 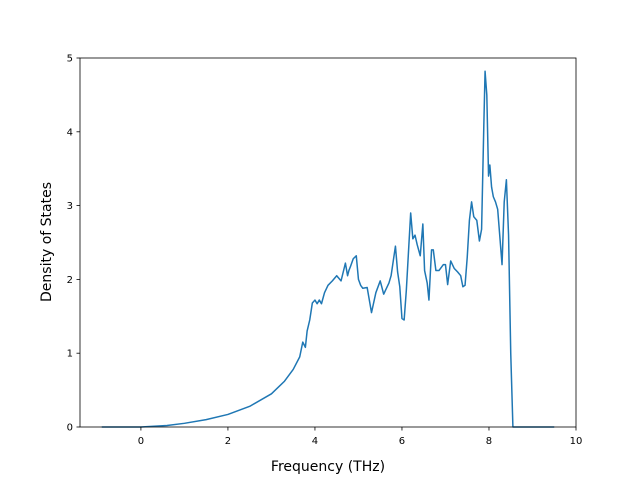 I want to click on x-tick-label: 2, so click(x=228, y=441).